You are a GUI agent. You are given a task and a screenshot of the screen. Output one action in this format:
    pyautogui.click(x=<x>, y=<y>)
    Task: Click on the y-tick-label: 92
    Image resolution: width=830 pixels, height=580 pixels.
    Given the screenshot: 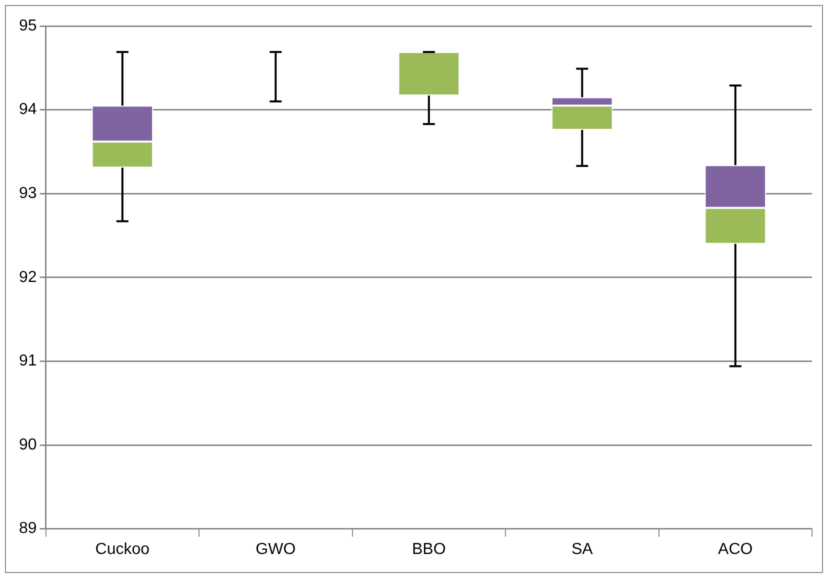 What is the action you would take?
    pyautogui.click(x=28, y=277)
    